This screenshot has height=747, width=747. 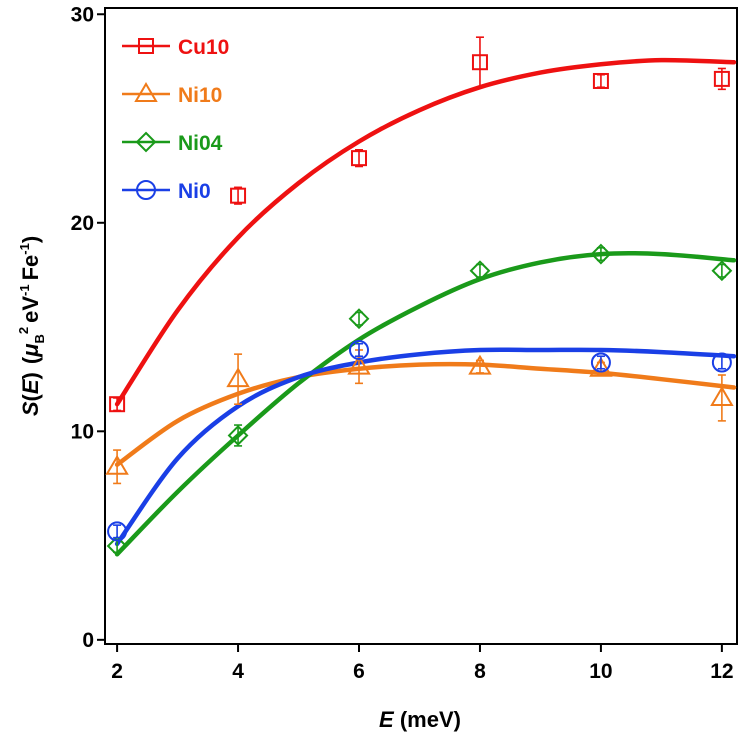 What do you see at coordinates (146, 190) in the screenshot?
I see `legend-marker-ni0` at bounding box center [146, 190].